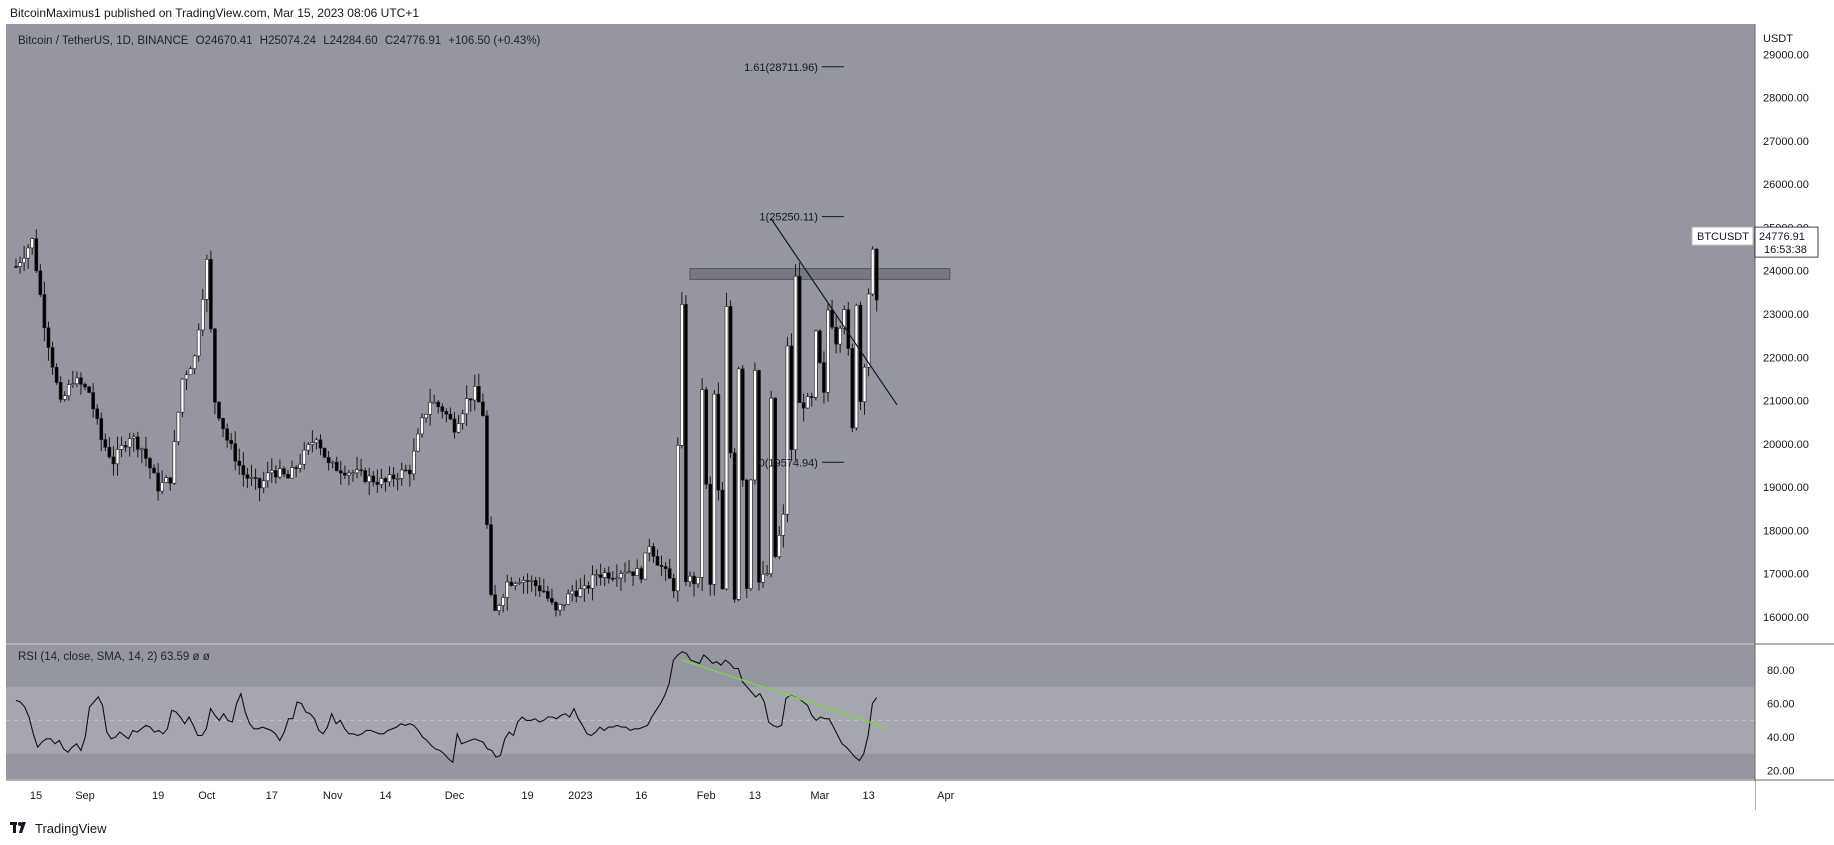 The height and width of the screenshot is (845, 1834). I want to click on rsi-tick-1: 60.00, so click(1781, 705).